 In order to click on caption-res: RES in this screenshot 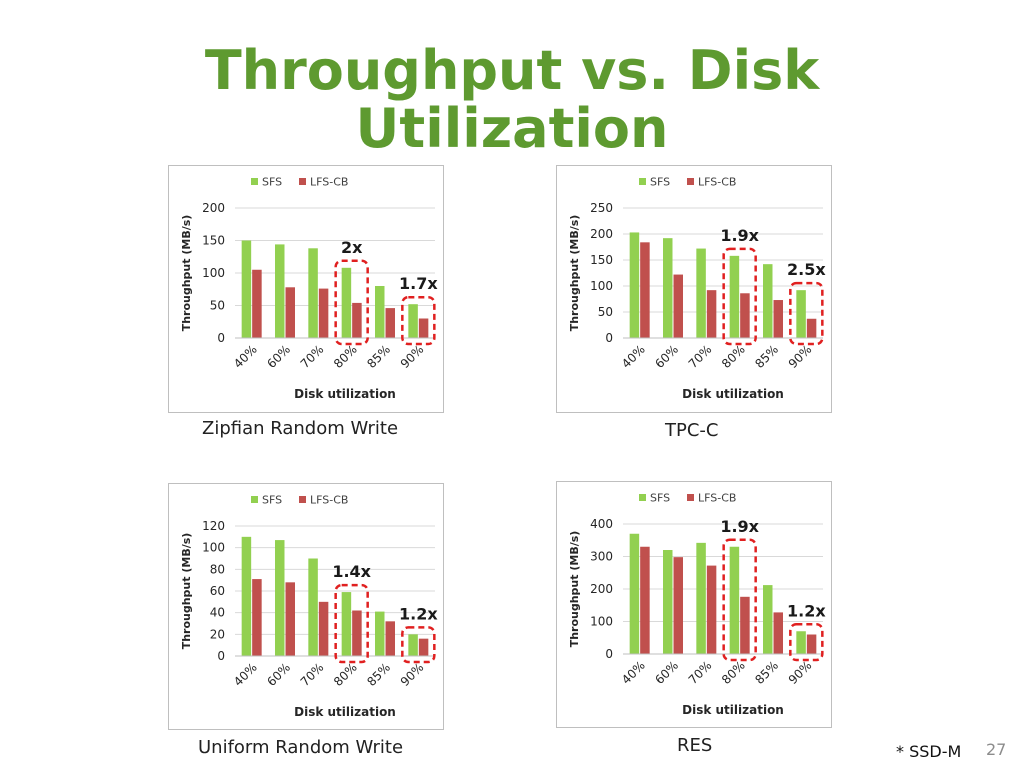, I will do `click(695, 745)`.